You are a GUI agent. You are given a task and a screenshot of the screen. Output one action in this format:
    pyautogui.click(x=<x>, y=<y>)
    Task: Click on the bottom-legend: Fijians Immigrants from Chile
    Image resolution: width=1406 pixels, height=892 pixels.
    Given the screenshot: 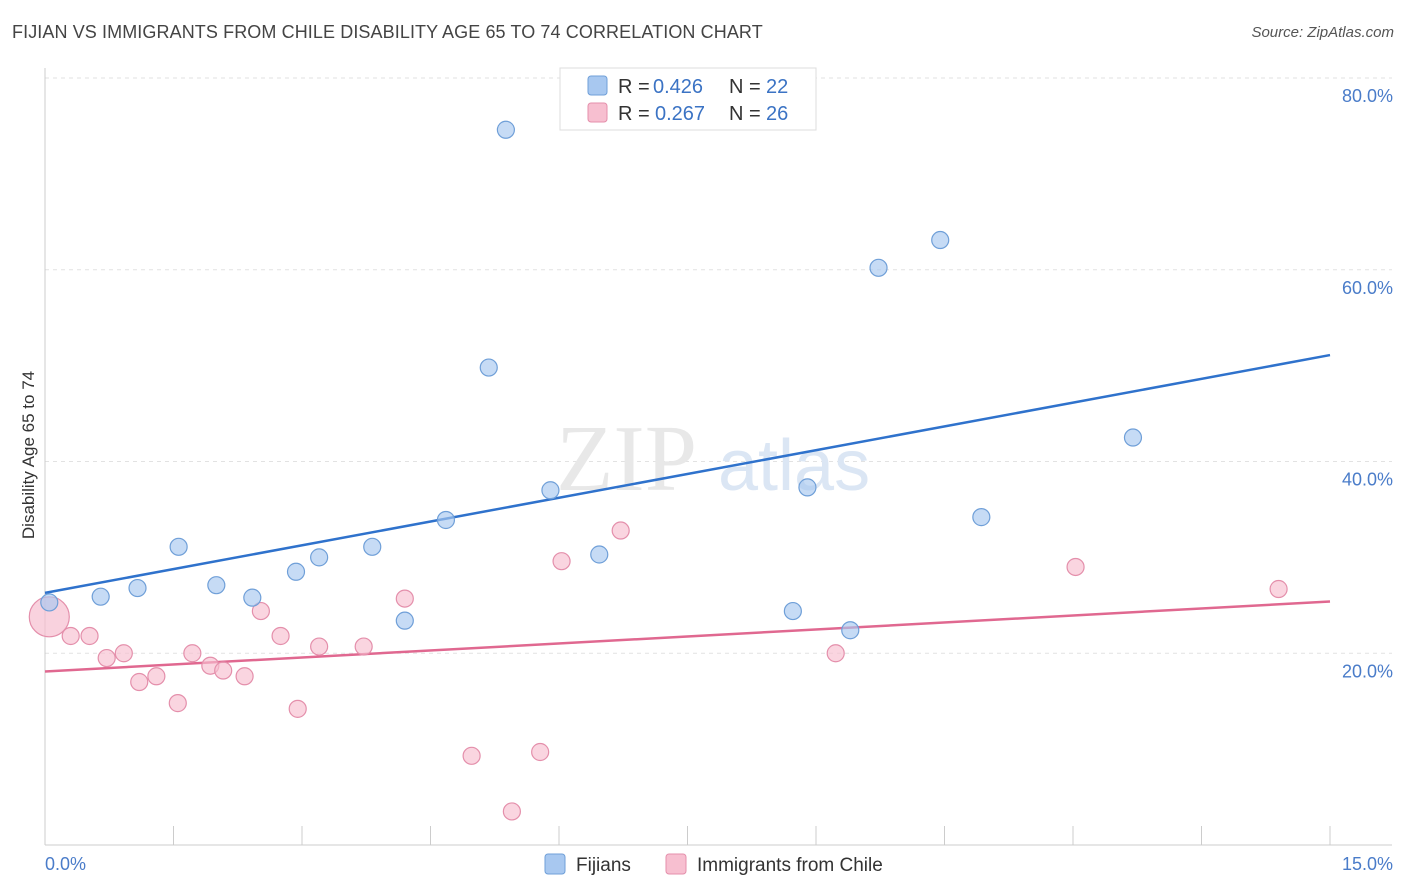 What is the action you would take?
    pyautogui.click(x=713, y=864)
    